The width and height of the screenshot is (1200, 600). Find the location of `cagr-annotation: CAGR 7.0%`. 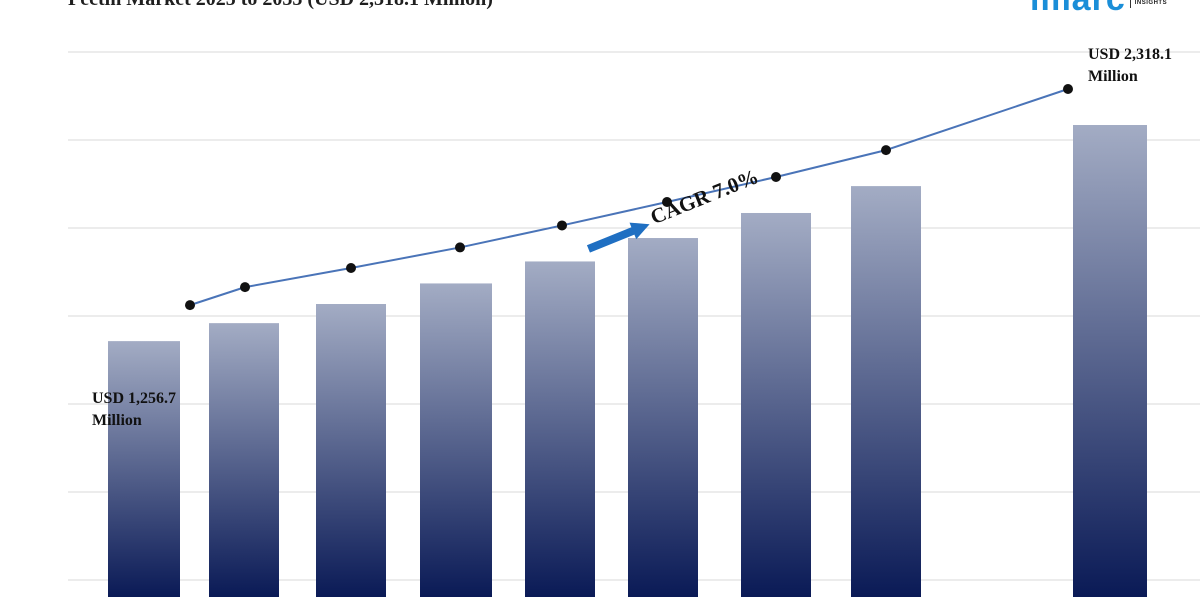

cagr-annotation: CAGR 7.0% is located at coordinates (681, 211).